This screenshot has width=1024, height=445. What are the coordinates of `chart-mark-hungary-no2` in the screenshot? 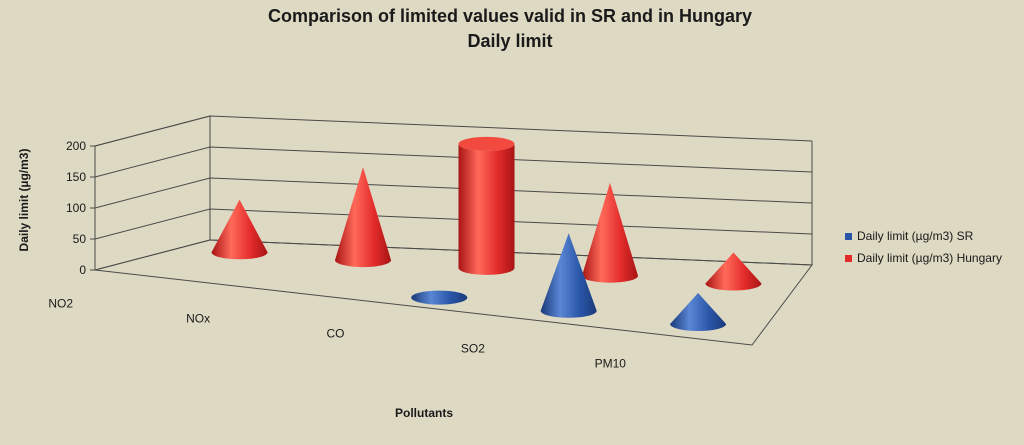 It's located at (239, 229).